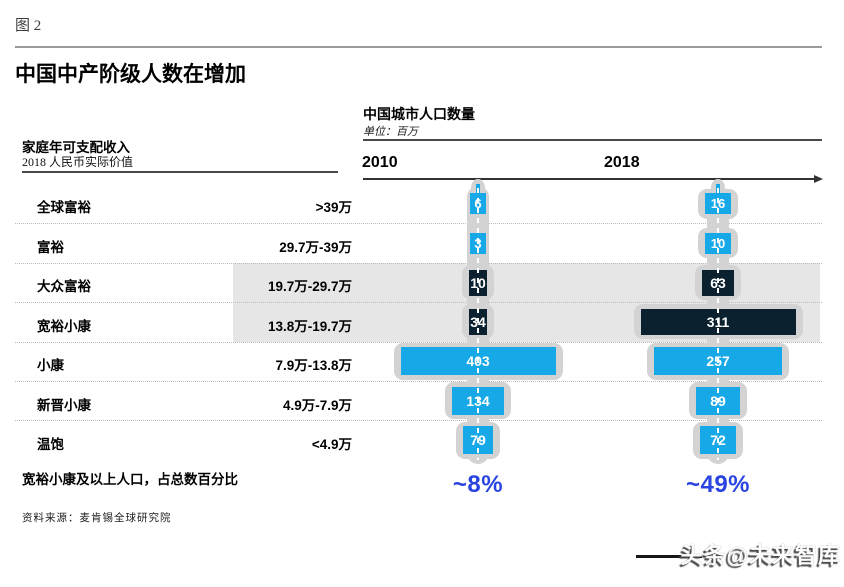  Describe the element at coordinates (50, 366) in the screenshot. I see `tier-name: 小康` at that location.